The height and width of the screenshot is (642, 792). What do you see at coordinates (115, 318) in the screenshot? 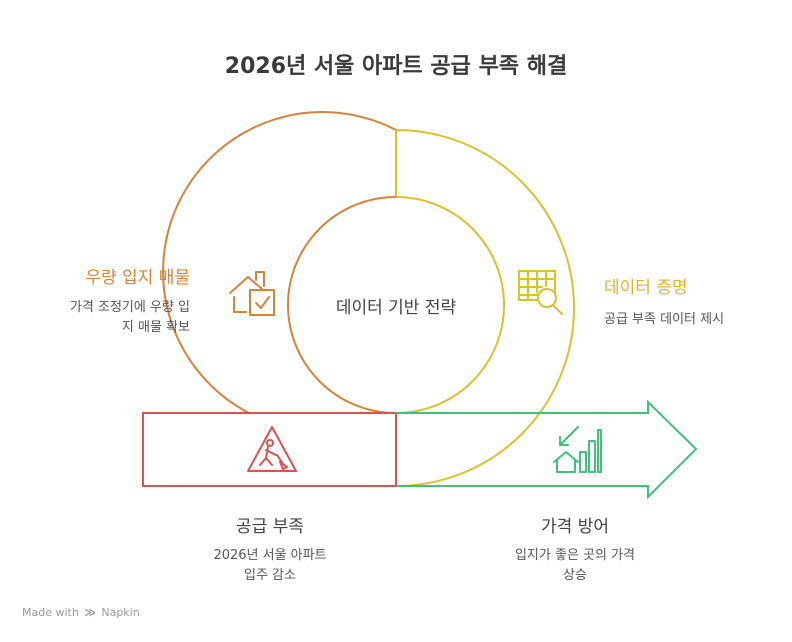
I see `prime-location-desc: 가격 조정기에 우량 입 지 매물 확보` at bounding box center [115, 318].